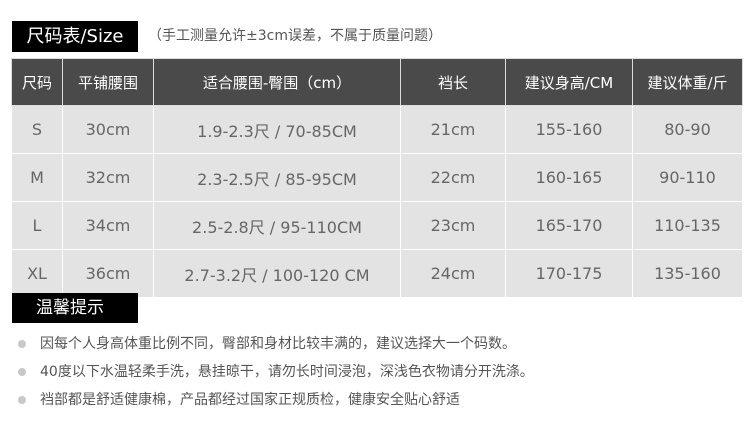 The width and height of the screenshot is (750, 422). What do you see at coordinates (108, 129) in the screenshot?
I see `table-cell: 30cm` at bounding box center [108, 129].